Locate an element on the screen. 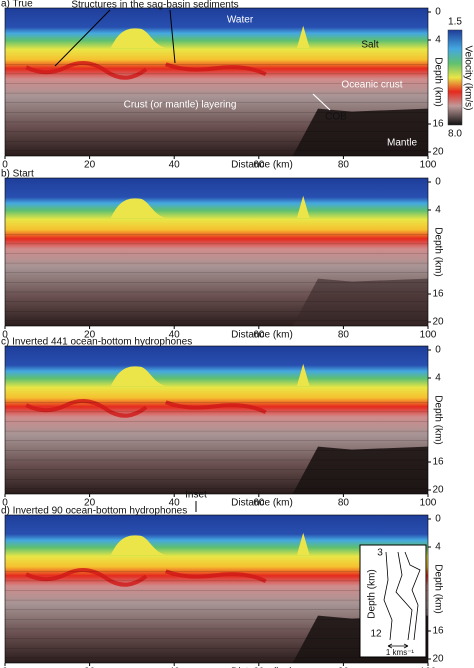 The image size is (474, 668). panel-label: a) True is located at coordinates (17, 5).